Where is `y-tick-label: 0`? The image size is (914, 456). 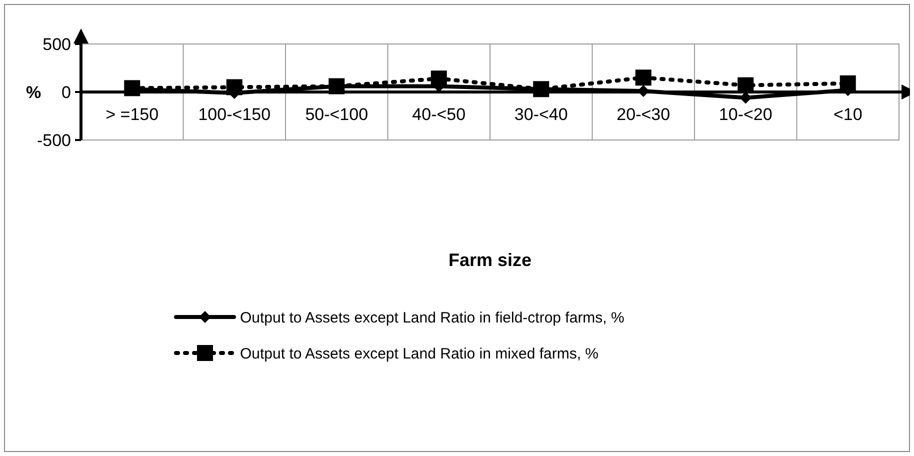 y-tick-label: 0 is located at coordinates (66, 92).